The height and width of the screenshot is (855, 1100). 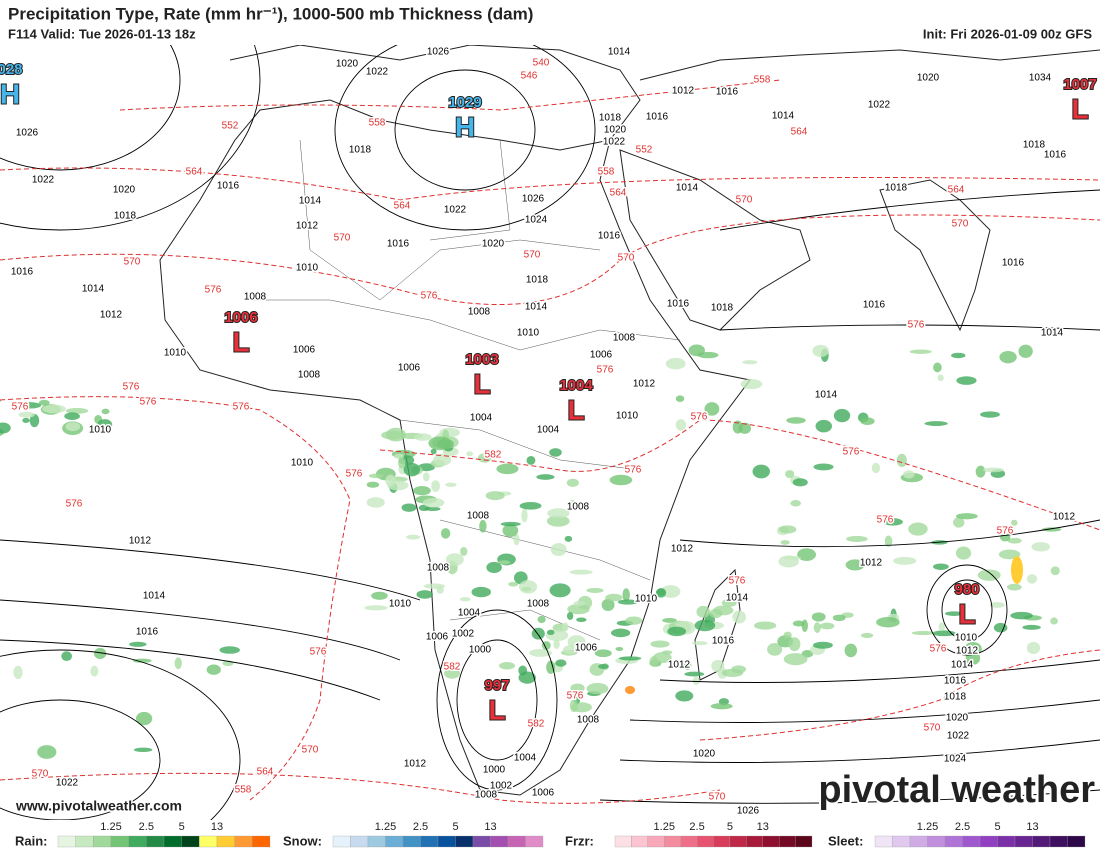 I want to click on thickness-label: 558, so click(x=243, y=790).